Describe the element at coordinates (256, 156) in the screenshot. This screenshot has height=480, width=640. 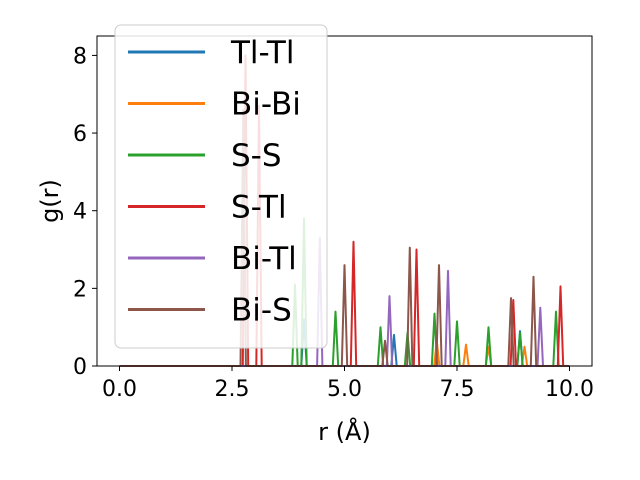
I see `legend-label: S-S` at that location.